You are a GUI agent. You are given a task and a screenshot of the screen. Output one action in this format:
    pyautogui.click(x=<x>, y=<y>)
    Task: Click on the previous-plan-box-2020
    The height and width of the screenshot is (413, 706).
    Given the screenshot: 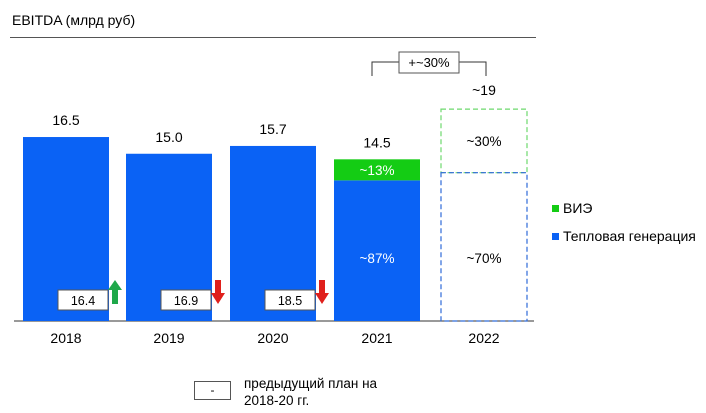 What is the action you would take?
    pyautogui.click(x=290, y=300)
    